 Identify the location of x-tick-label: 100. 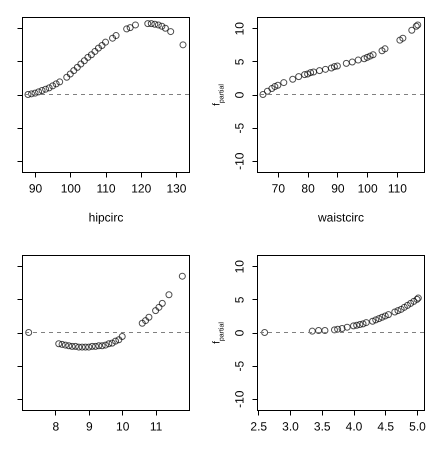
(71, 189).